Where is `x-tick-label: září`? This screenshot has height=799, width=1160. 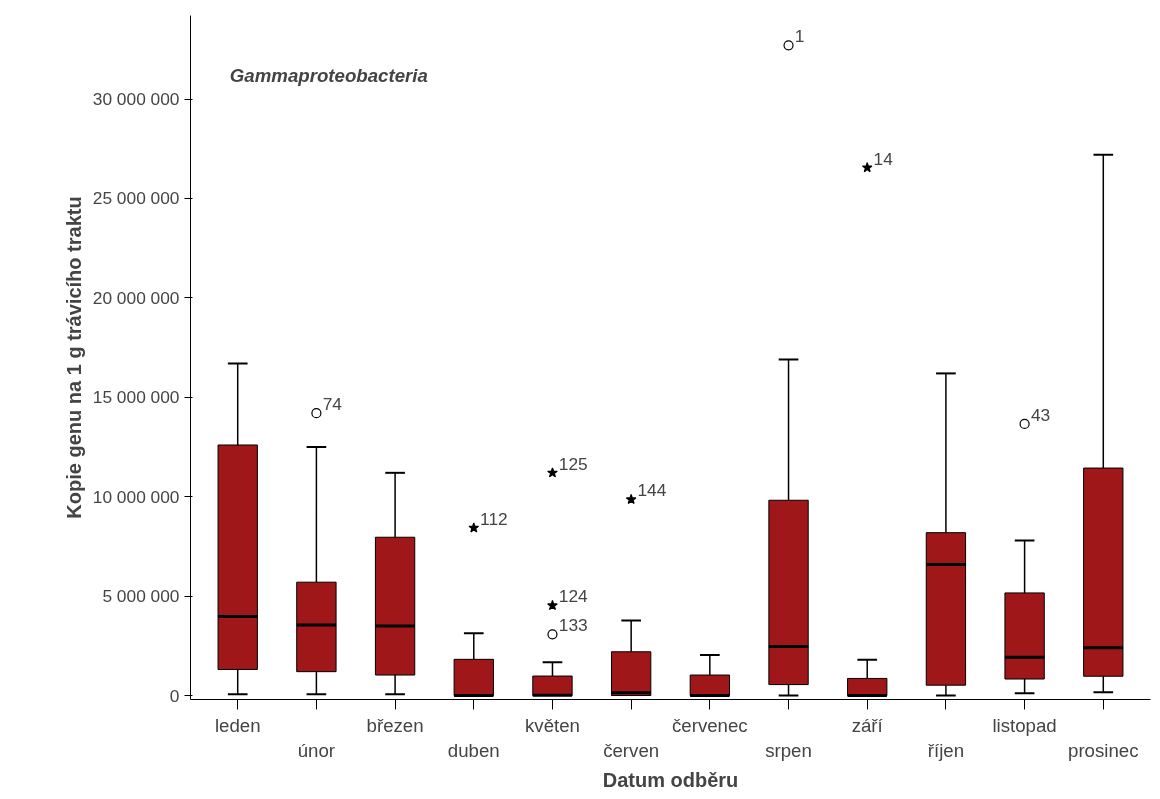 x-tick-label: září is located at coordinates (867, 725).